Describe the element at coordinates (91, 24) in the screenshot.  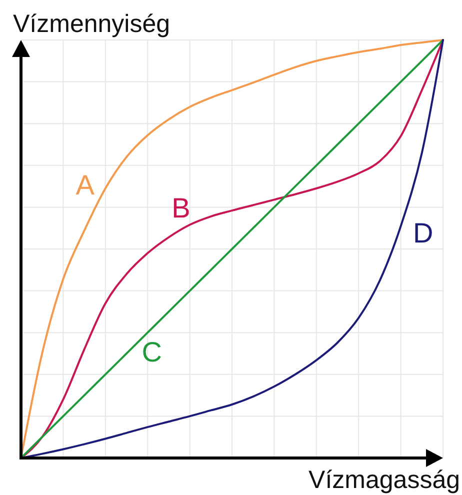
I see `y-axis-title: Vízmennyiség` at that location.